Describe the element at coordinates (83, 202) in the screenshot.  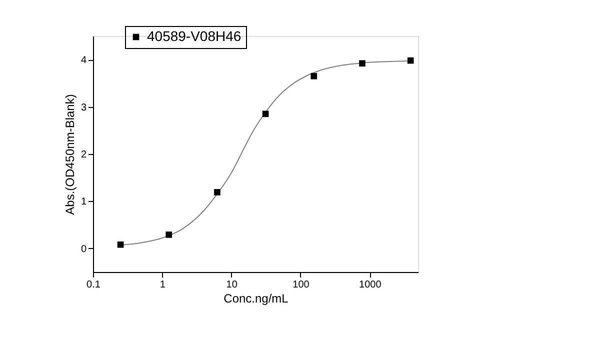
I see `y-tick-label: 1` at that location.